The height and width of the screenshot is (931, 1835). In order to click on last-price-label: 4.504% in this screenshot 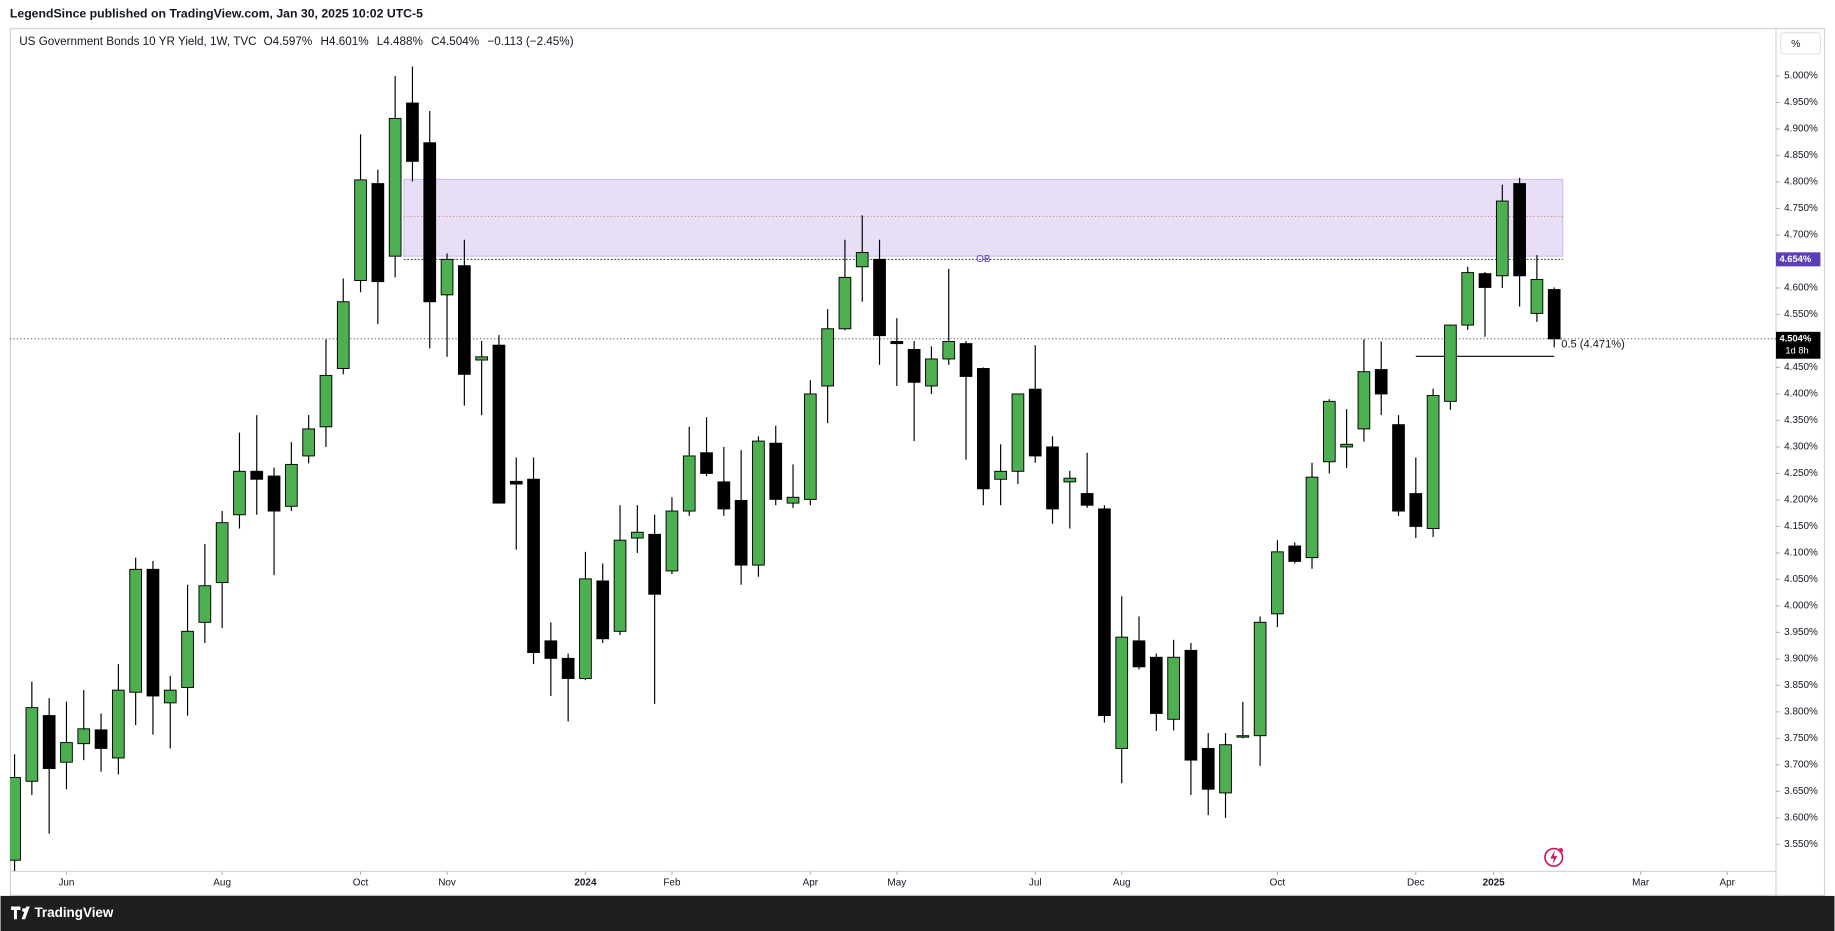, I will do `click(1795, 338)`.